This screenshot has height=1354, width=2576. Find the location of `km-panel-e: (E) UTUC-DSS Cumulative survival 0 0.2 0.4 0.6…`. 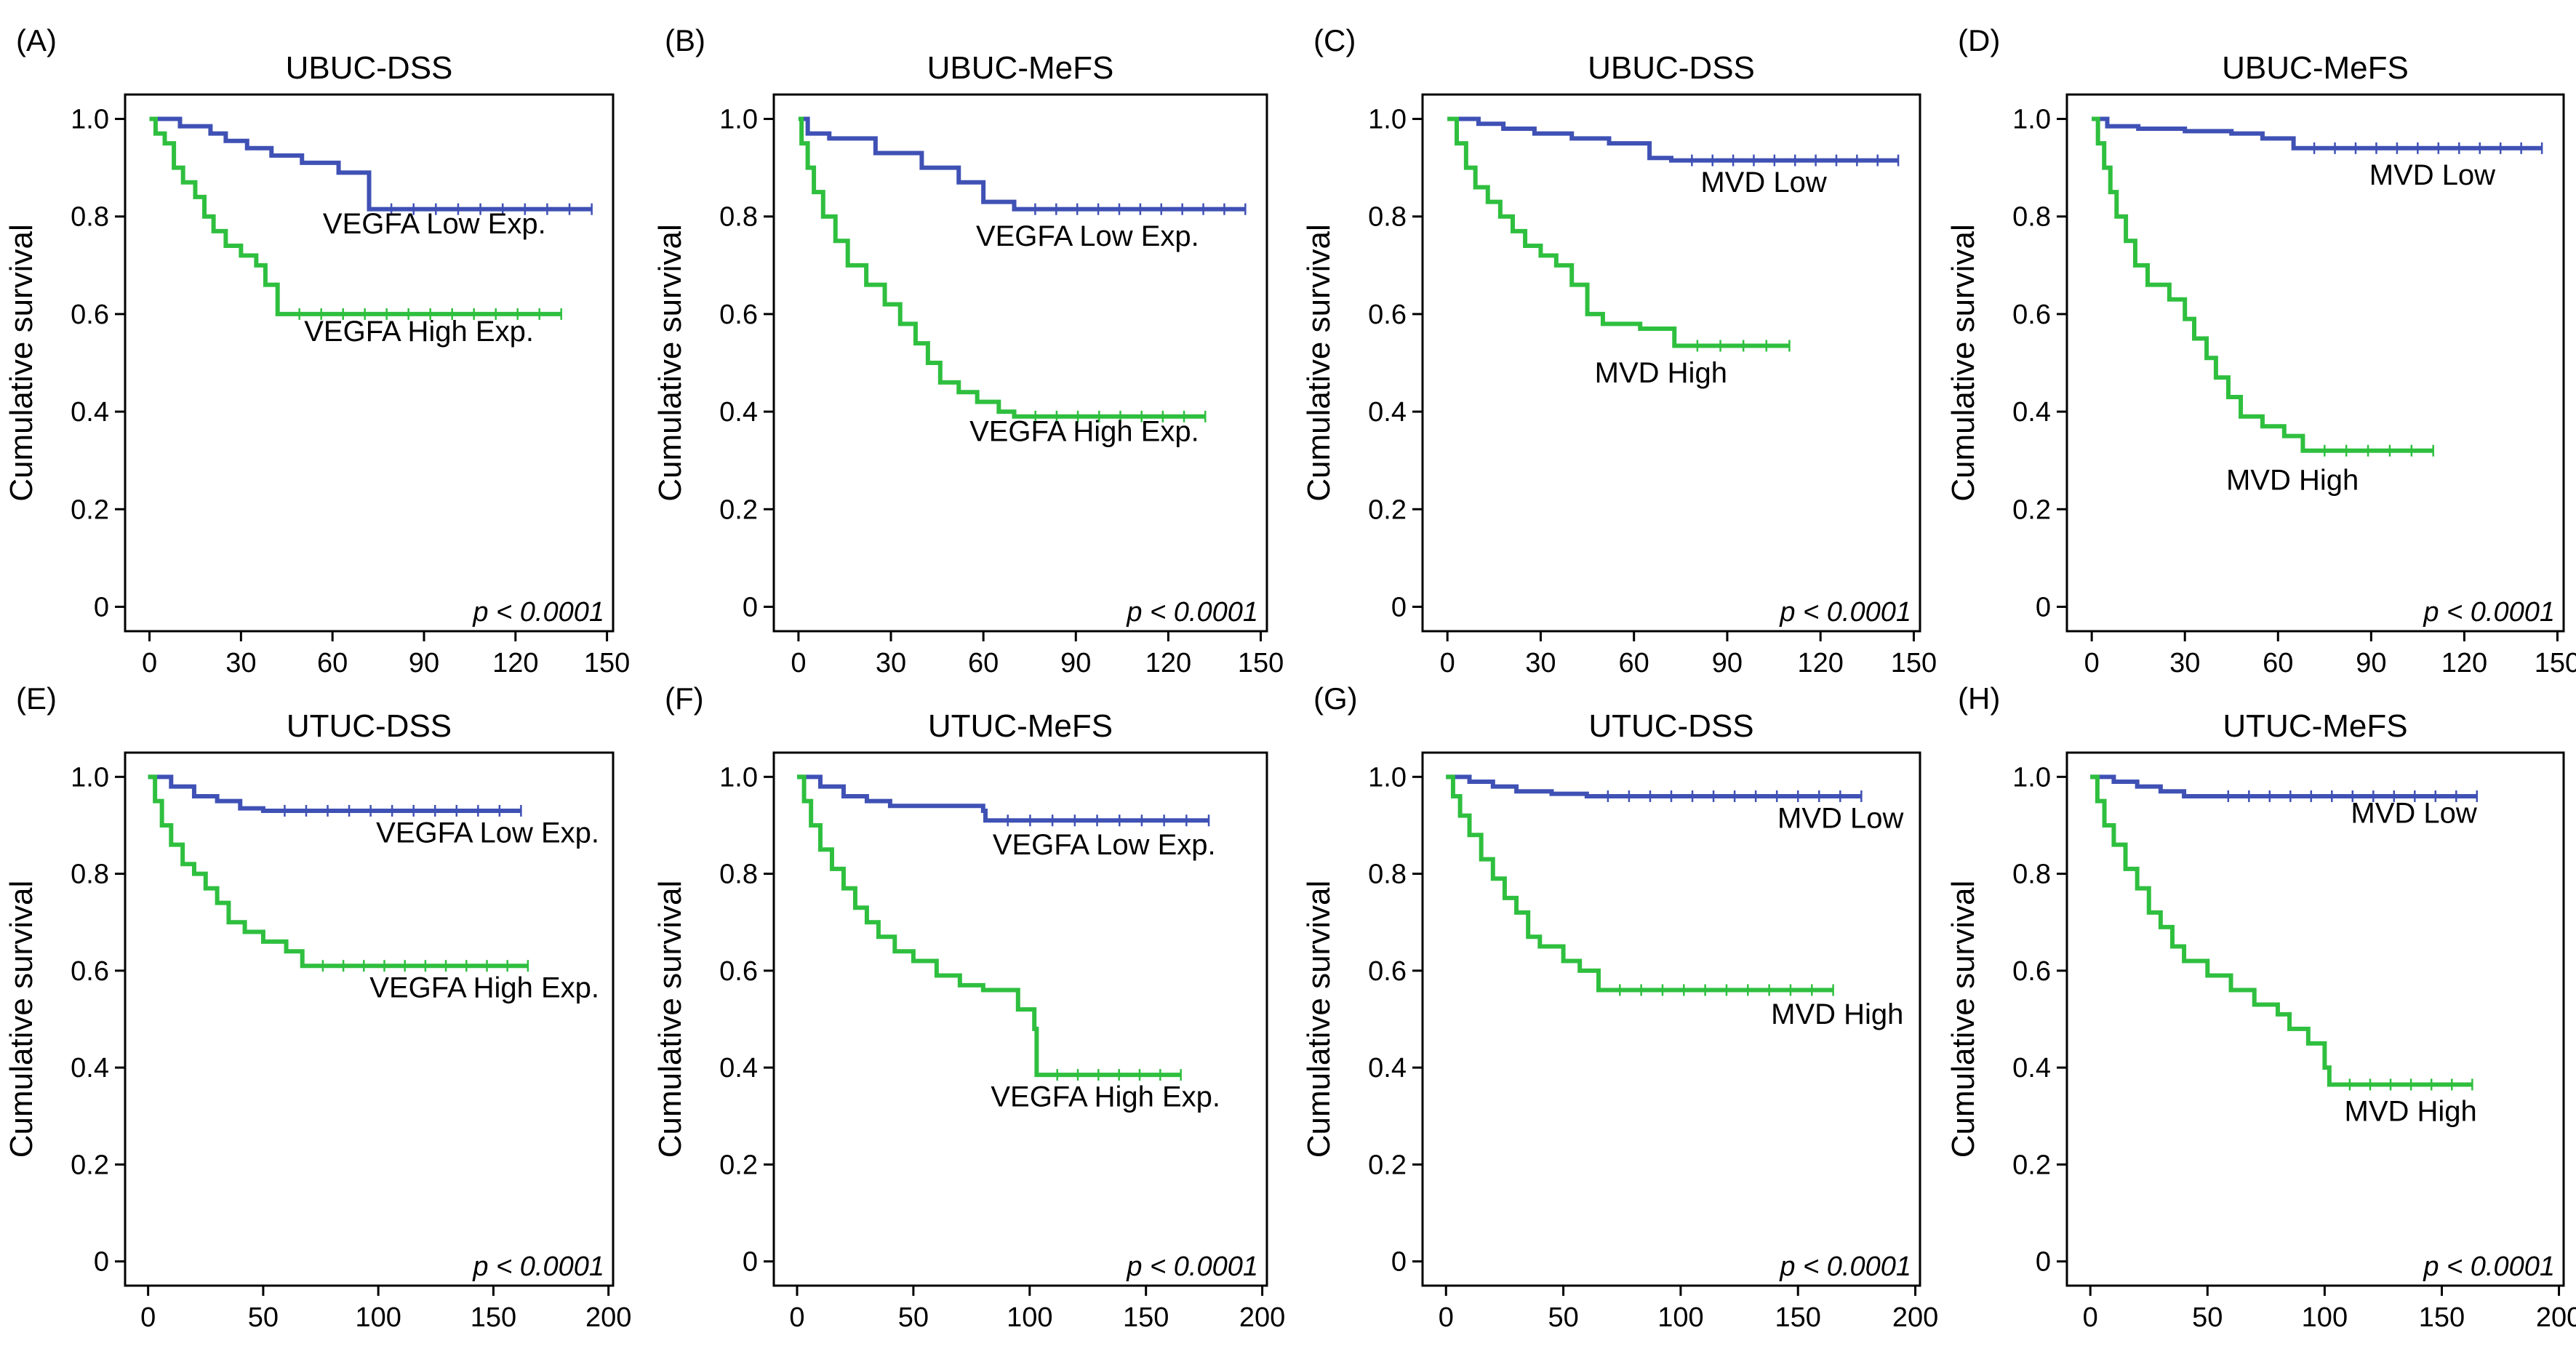

km-panel-e: (E) UTUC-DSS Cumulative survival 0 0.2 0.4 0.6… is located at coordinates (317, 1007).